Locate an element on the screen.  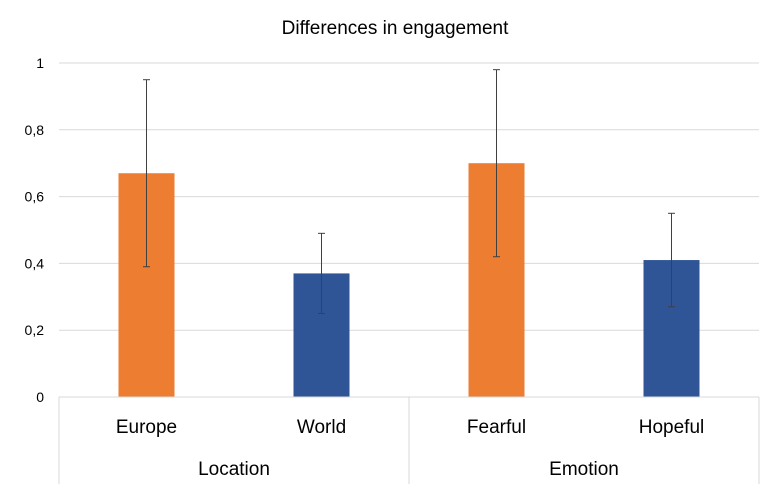
y-tick-label: 0,8 is located at coordinates (35, 130).